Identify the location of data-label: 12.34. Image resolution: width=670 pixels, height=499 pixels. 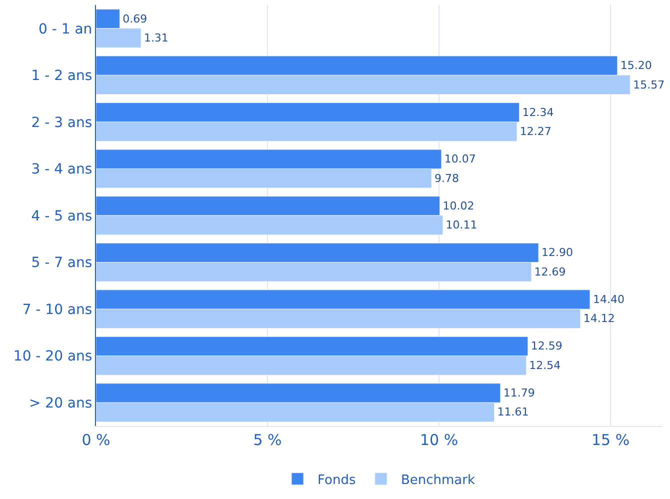
(538, 112).